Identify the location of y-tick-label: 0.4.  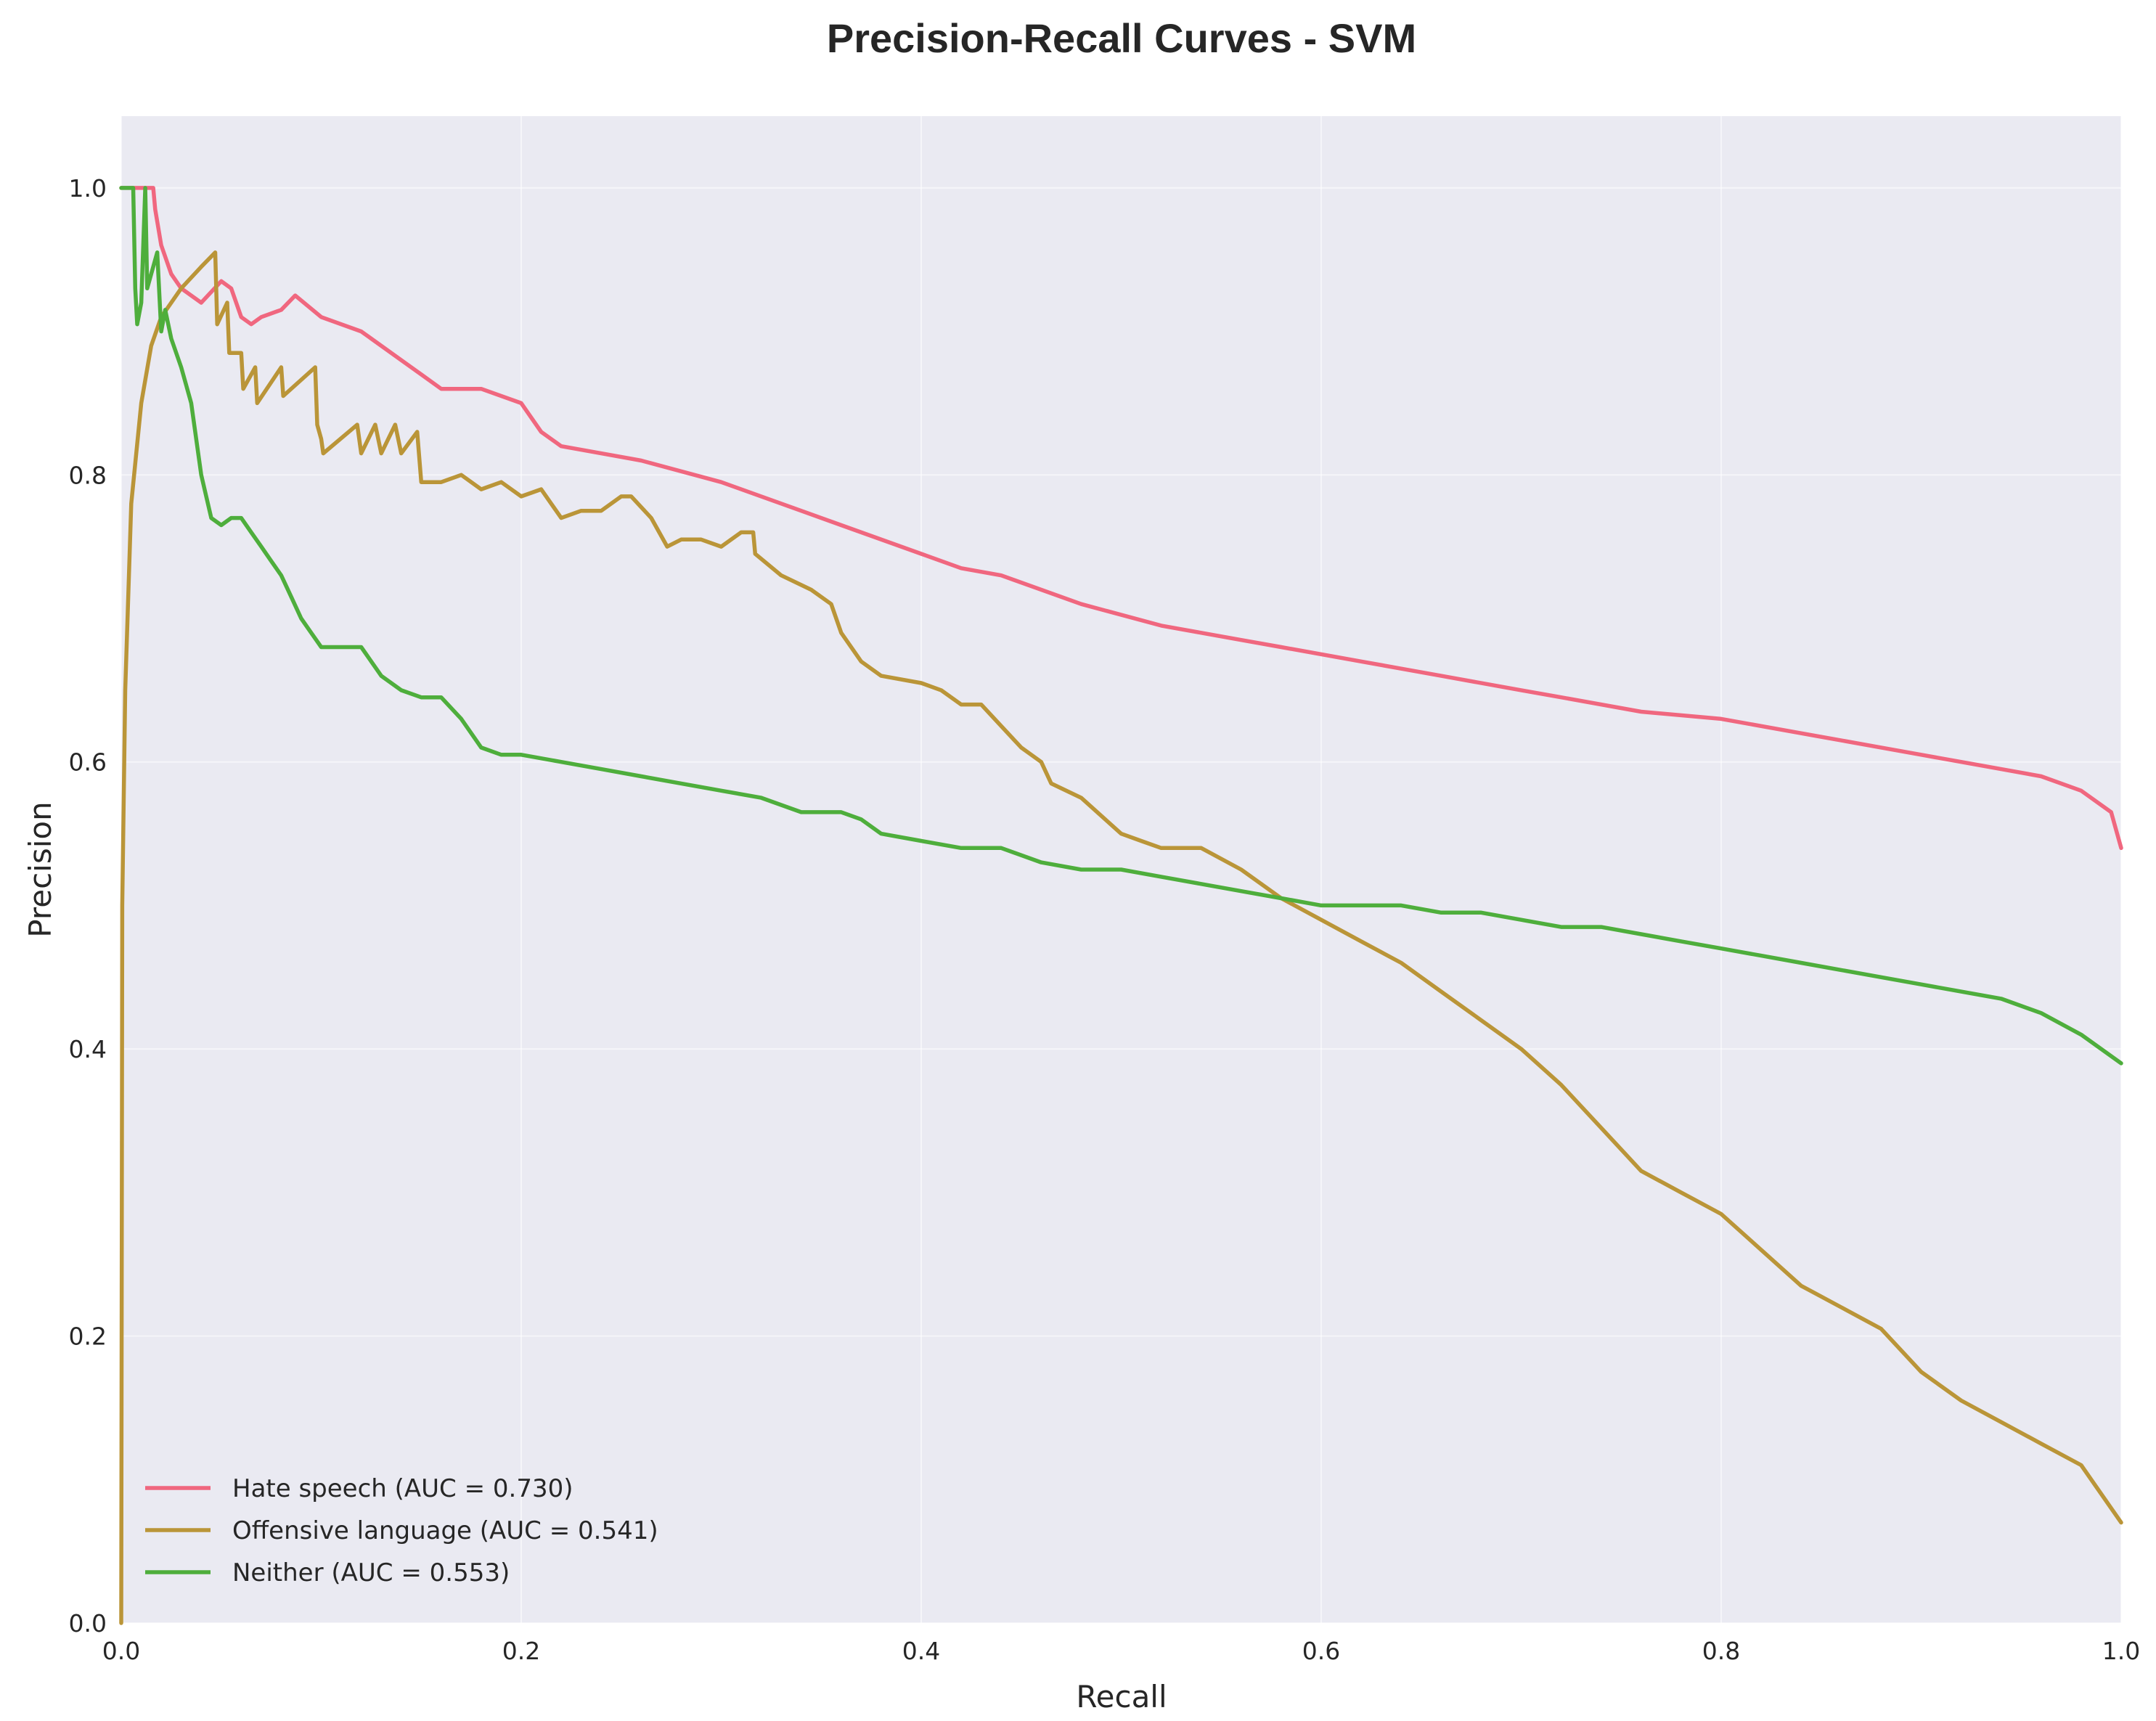
(88, 1049).